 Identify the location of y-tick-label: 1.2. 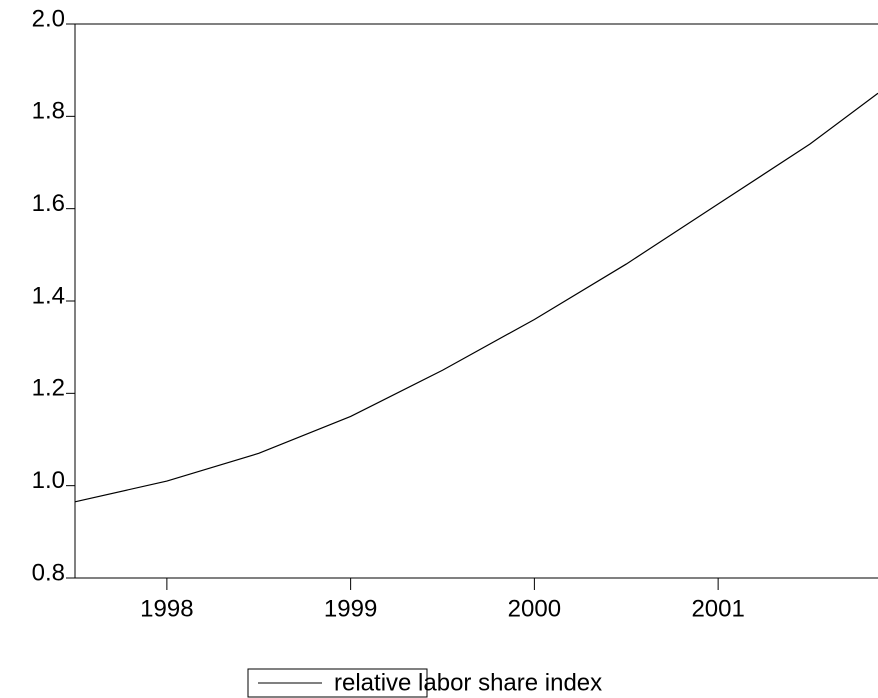
(48, 388).